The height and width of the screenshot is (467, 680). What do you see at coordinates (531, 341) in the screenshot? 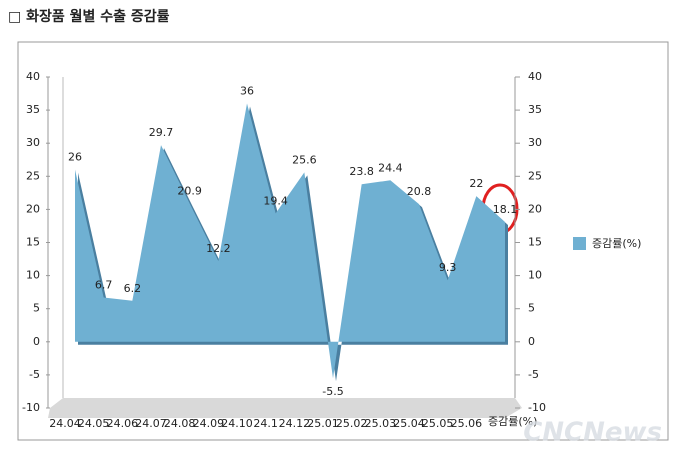
I see `y2-tick-label: 0` at bounding box center [531, 341].